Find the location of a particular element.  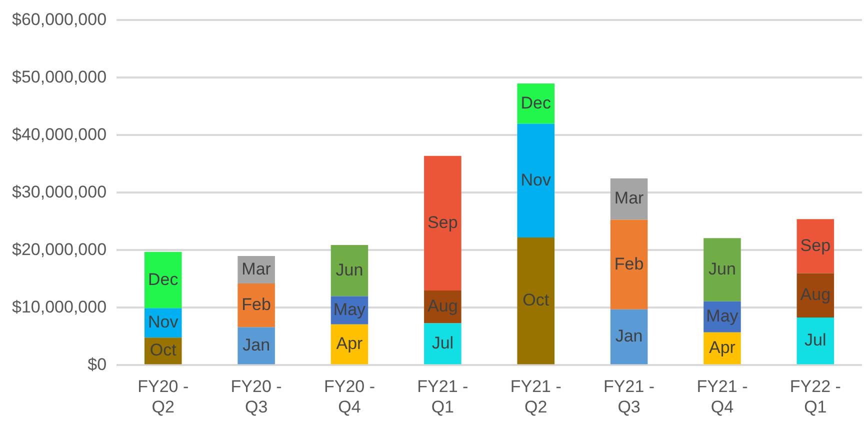

series-label: Jan is located at coordinates (629, 336).